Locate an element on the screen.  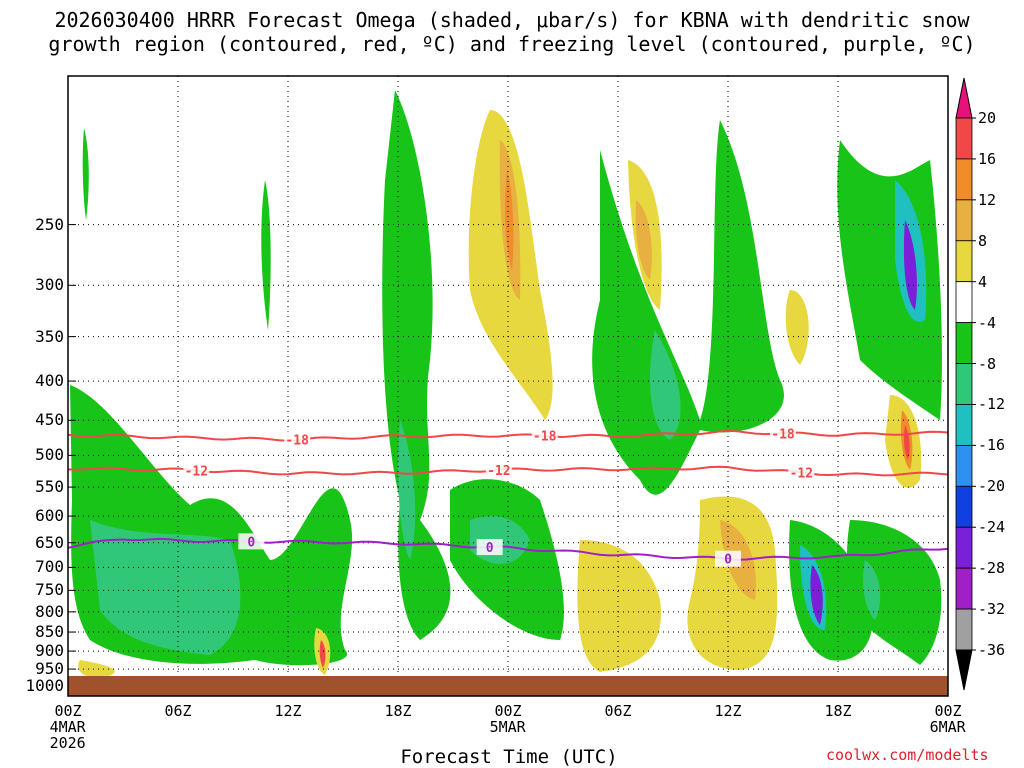
y-tick-label: 900 is located at coordinates (49, 651).